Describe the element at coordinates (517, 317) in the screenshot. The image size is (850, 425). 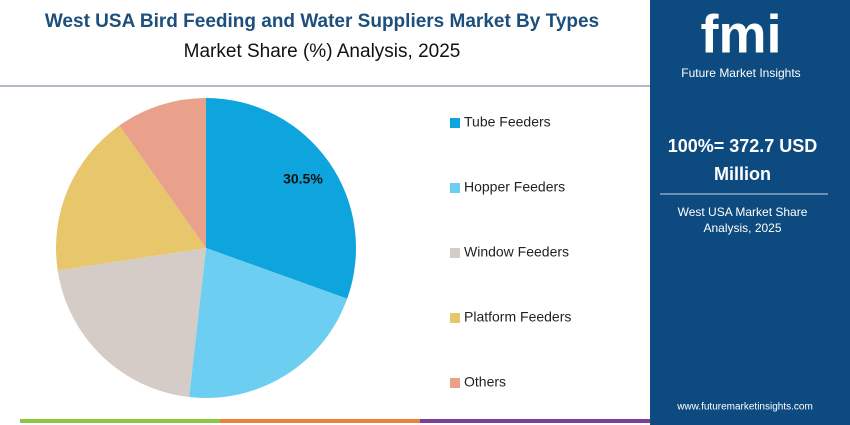
I see `legend-label: Platform Feeders` at that location.